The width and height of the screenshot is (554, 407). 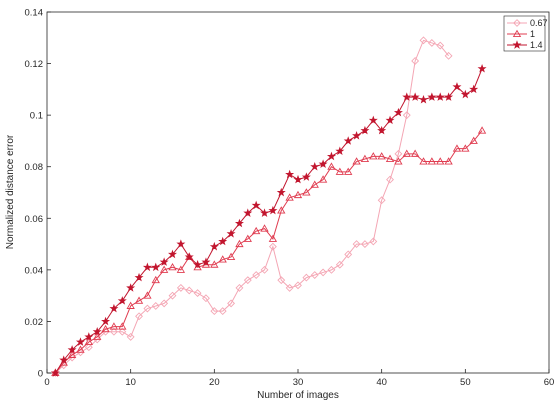 I want to click on y-tick-label: 0.04, so click(x=34, y=270).